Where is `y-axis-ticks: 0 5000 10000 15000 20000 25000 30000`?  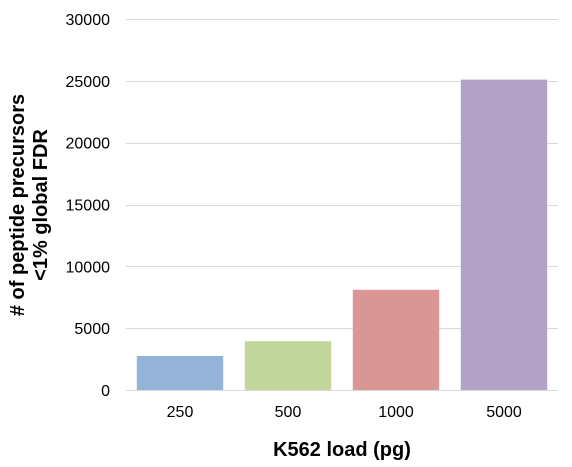
y-axis-ticks: 0 5000 10000 15000 20000 25000 30000 is located at coordinates (88, 206).